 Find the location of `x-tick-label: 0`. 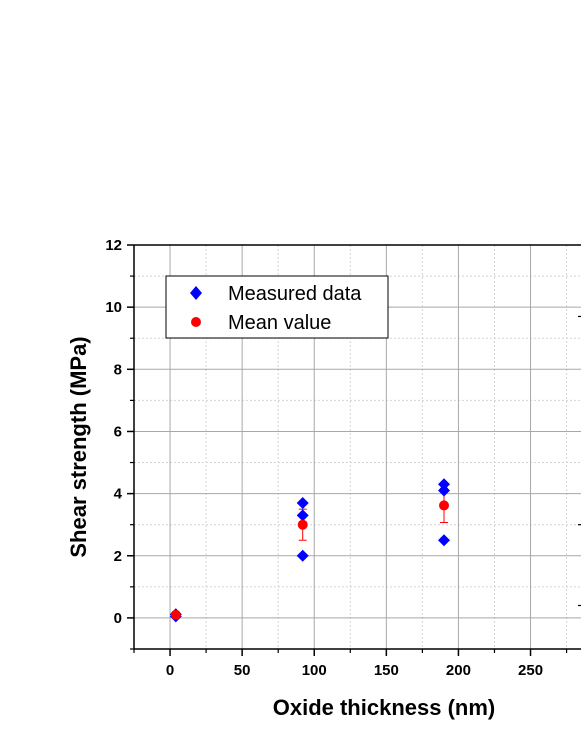

x-tick-label: 0 is located at coordinates (170, 670).